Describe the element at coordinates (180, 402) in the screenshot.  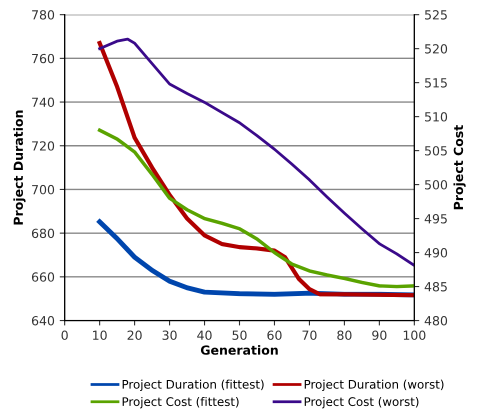
I see `legend-label: Project Cost (fittest)` at that location.